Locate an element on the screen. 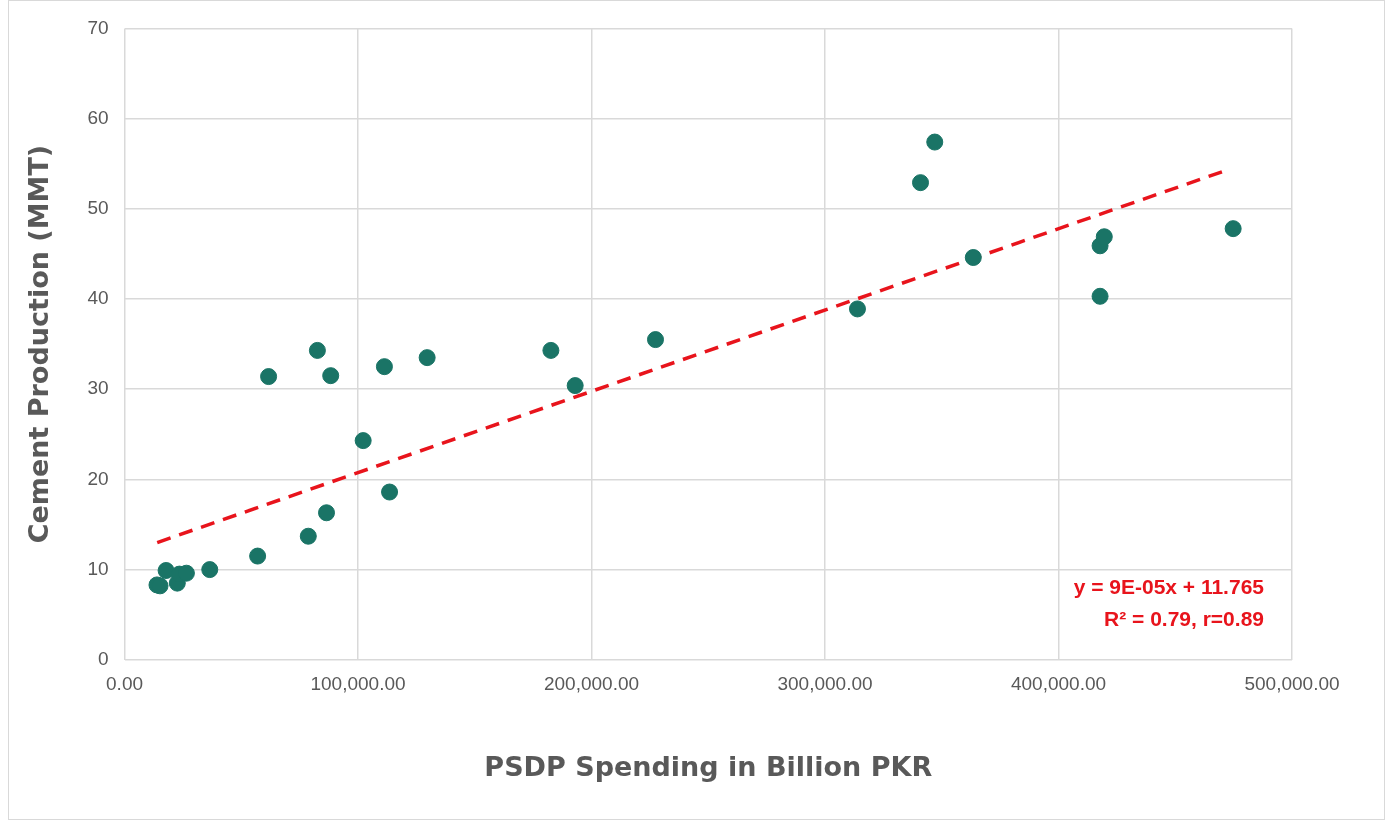 Image resolution: width=1389 pixels, height=825 pixels. x-tick-label: 100,000.00 is located at coordinates (358, 684).